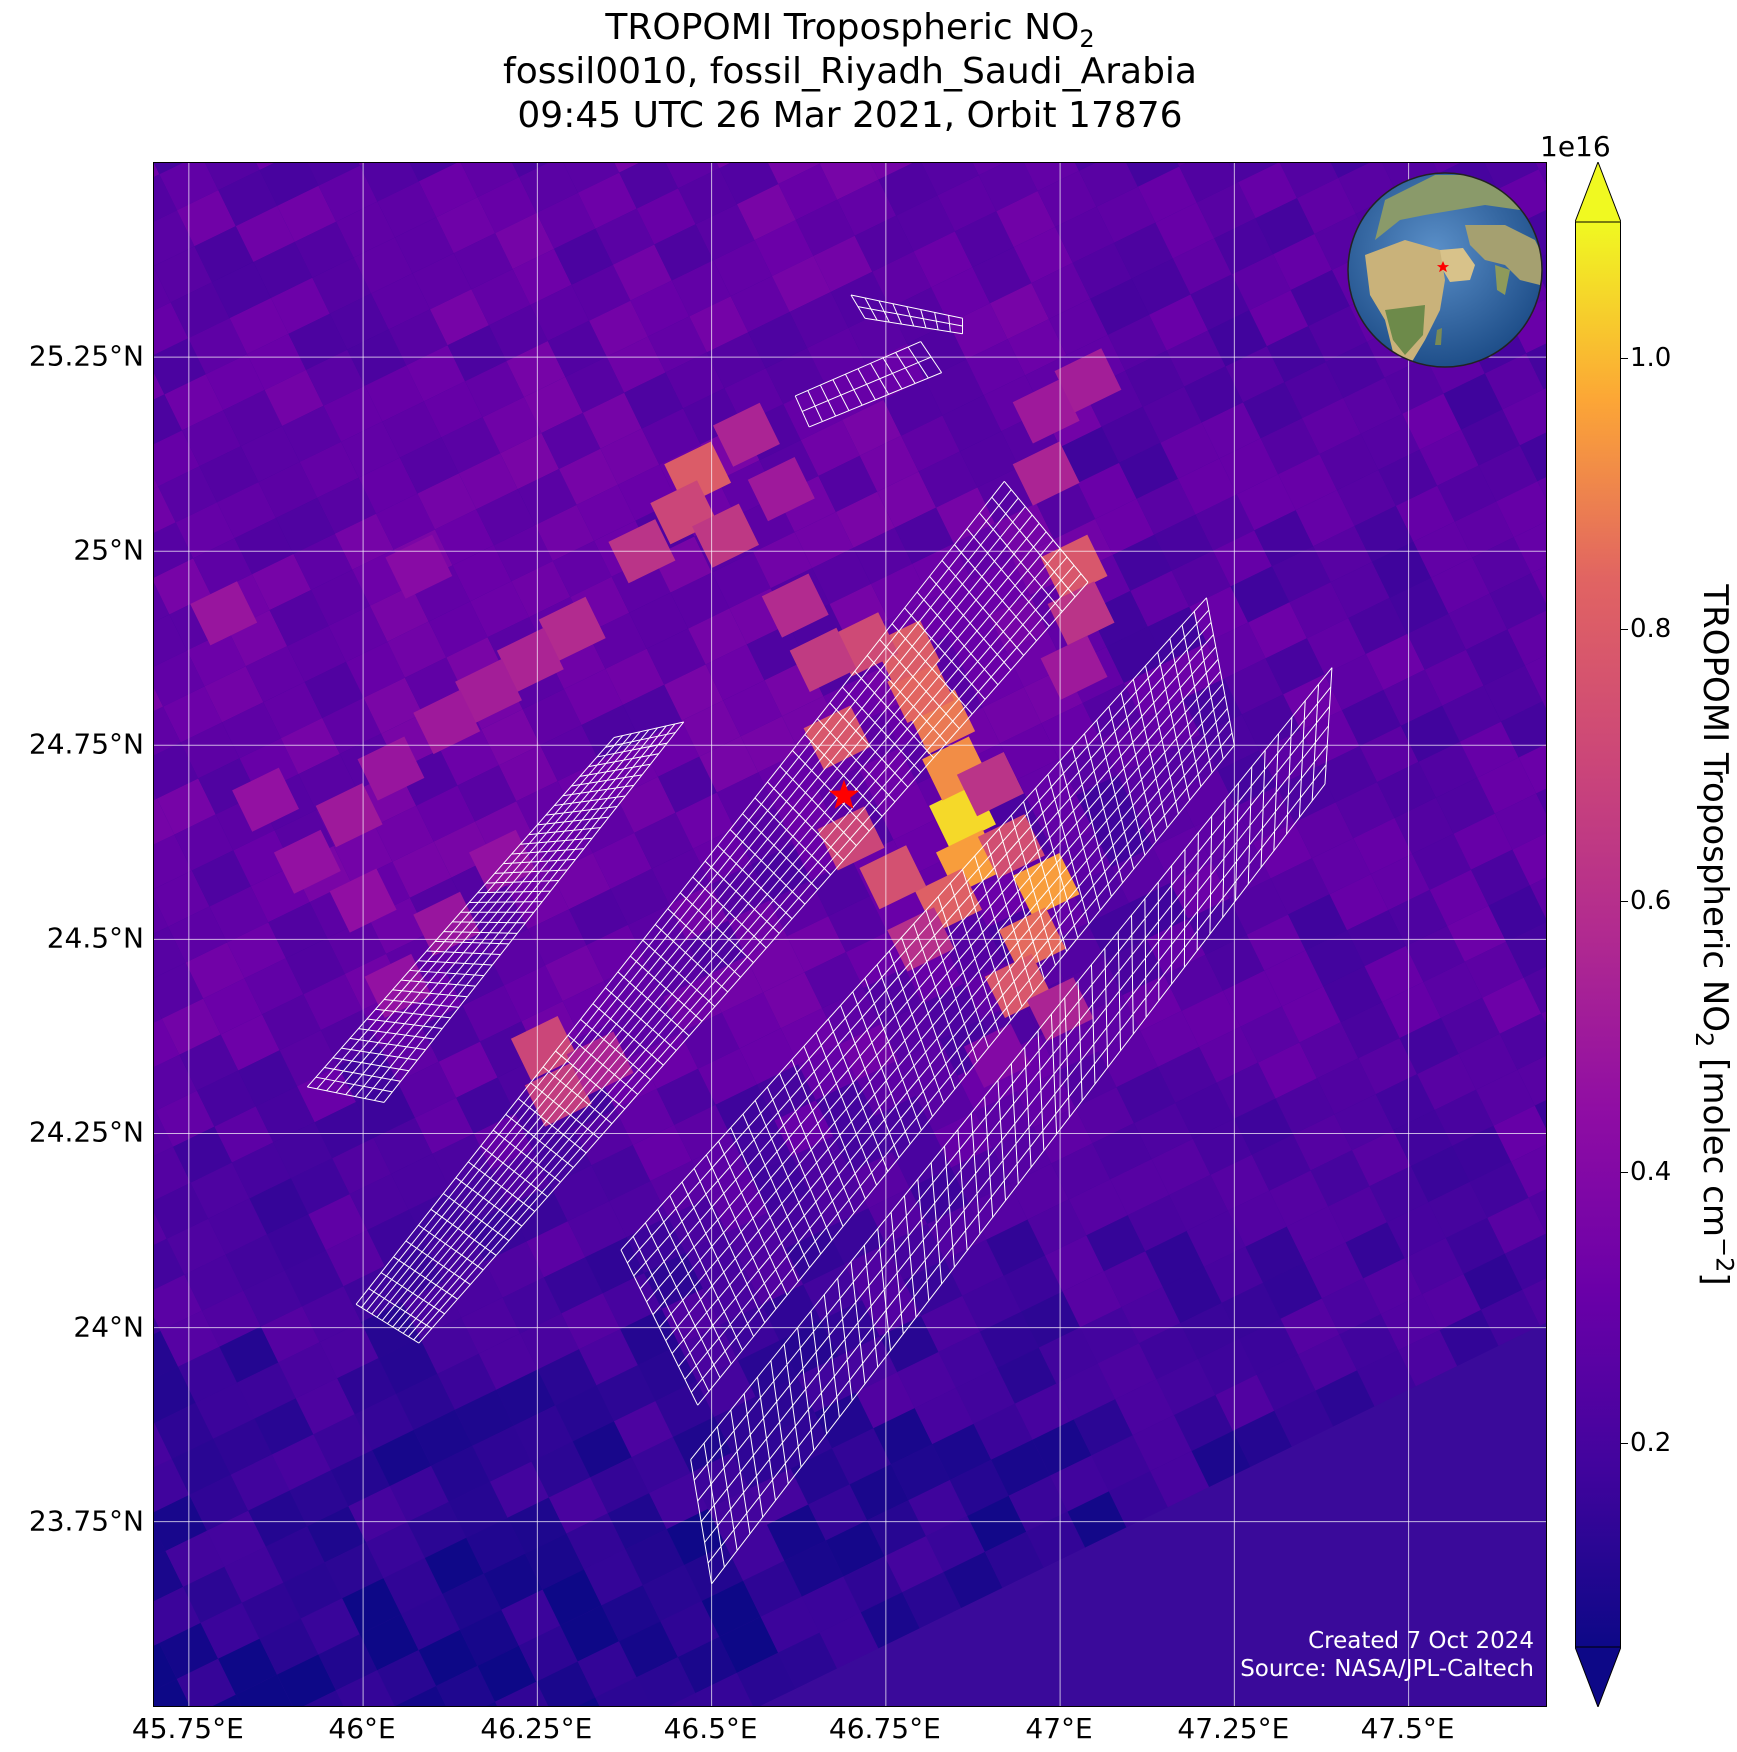 The image size is (1737, 1752). What do you see at coordinates (1457, 265) in the screenshot?
I see `arabia-landmass` at bounding box center [1457, 265].